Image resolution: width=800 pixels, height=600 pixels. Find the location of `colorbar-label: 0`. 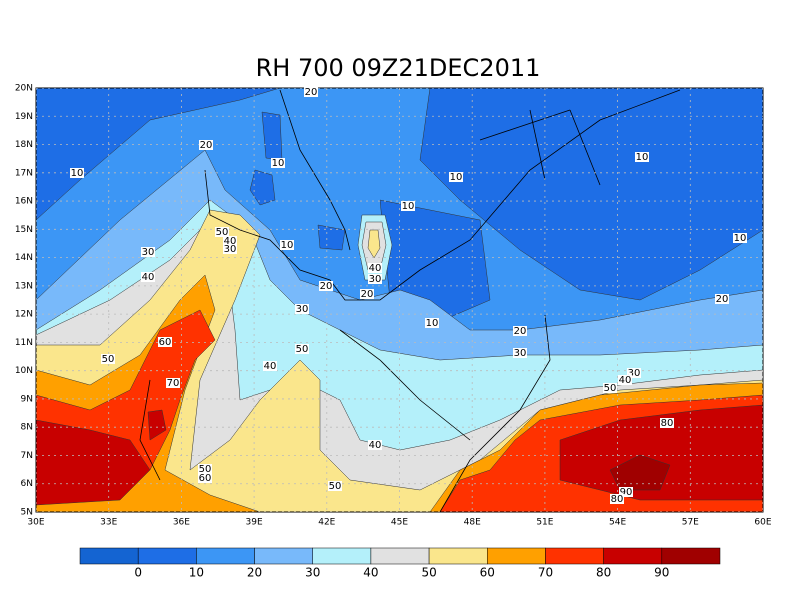

colorbar-label: 0 is located at coordinates (138, 573).